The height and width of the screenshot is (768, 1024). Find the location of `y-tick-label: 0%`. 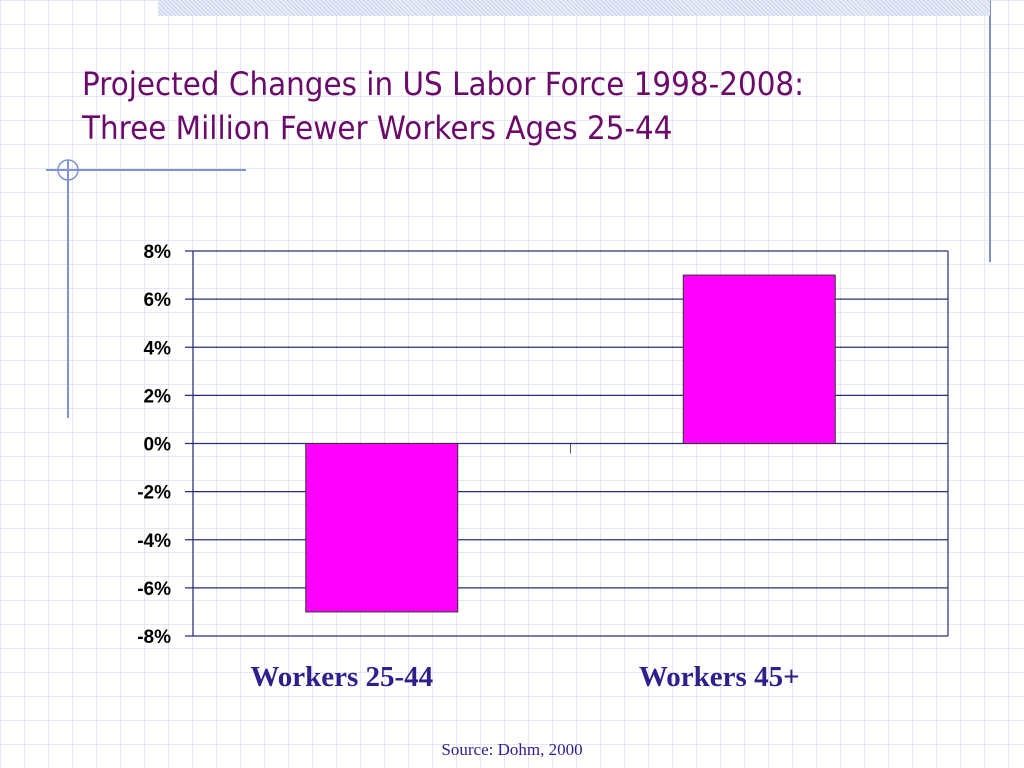

y-tick-label: 0% is located at coordinates (158, 445).